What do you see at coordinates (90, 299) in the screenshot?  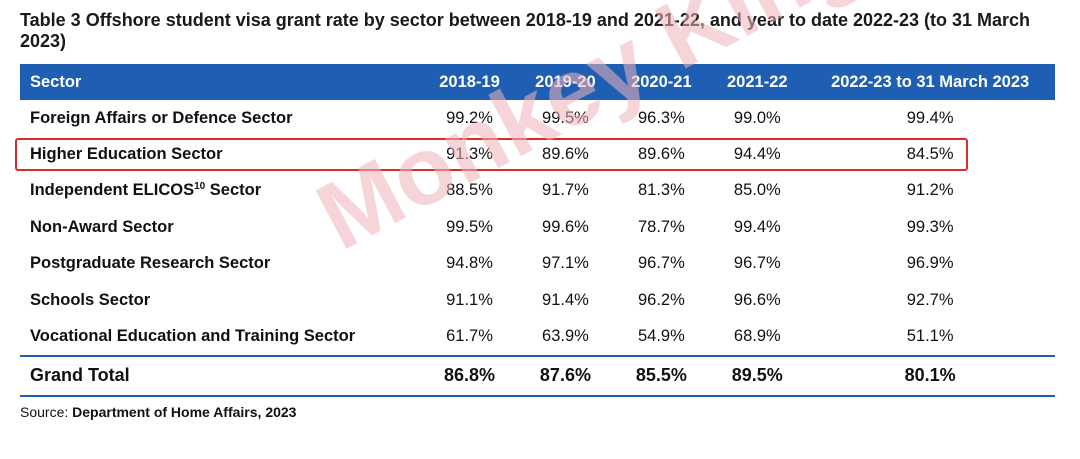 I see `sector-label: Schools Sector` at bounding box center [90, 299].